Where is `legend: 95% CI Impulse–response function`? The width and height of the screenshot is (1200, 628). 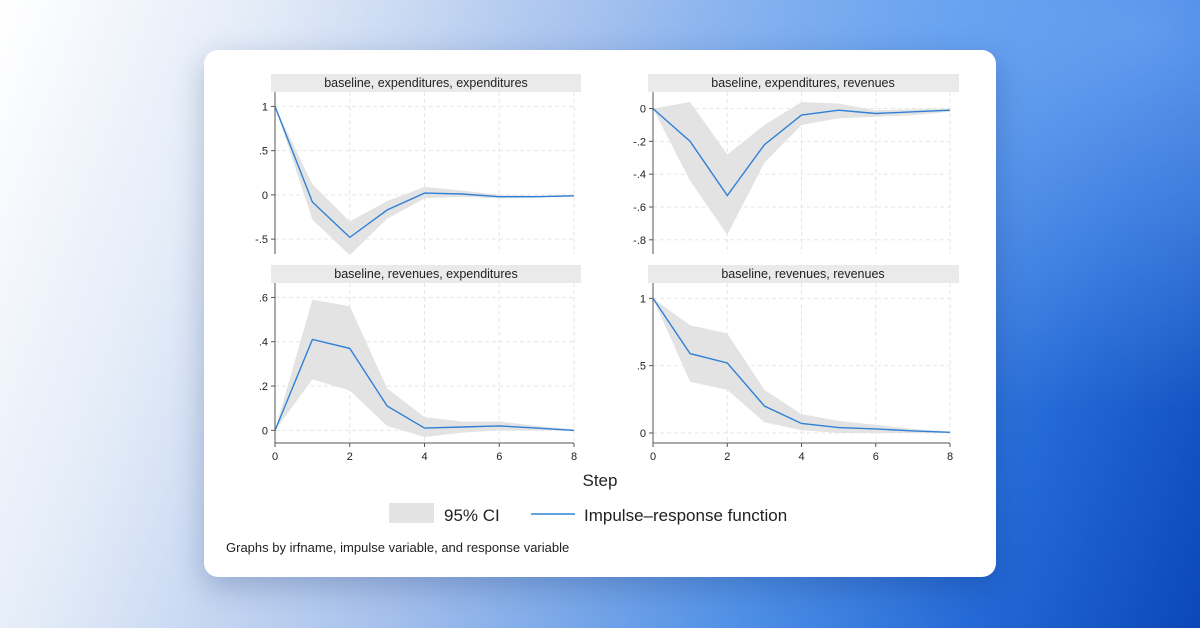 legend: 95% CI Impulse–response function is located at coordinates (588, 514).